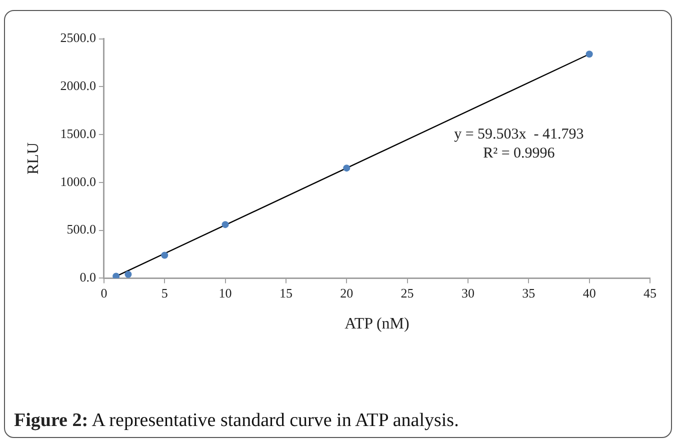 The image size is (678, 446). What do you see at coordinates (589, 292) in the screenshot?
I see `x-tick-label: 40` at bounding box center [589, 292].